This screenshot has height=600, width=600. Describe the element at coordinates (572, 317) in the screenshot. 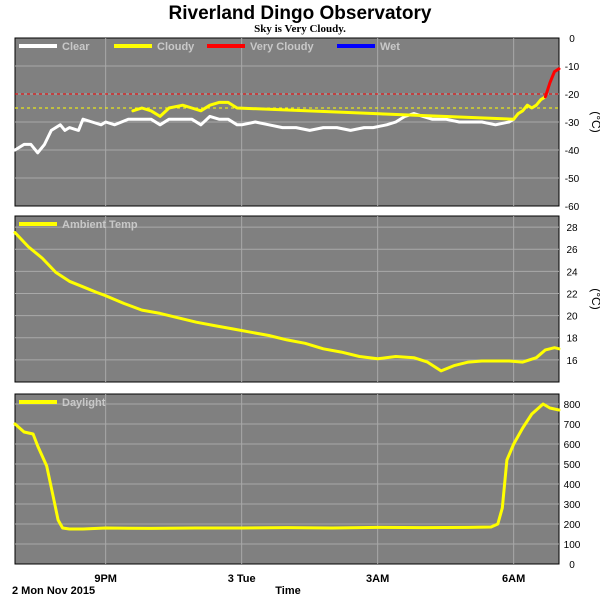

I see `y-tick-label: 20` at that location.